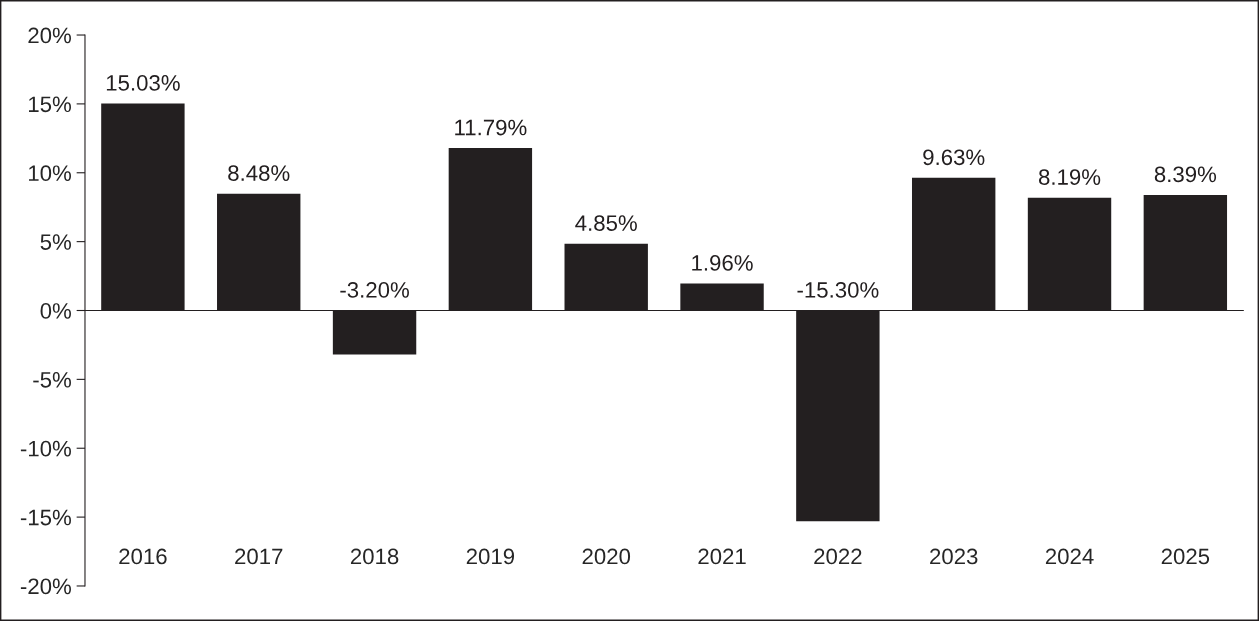  I want to click on data-label: 11.79%, so click(491, 127).